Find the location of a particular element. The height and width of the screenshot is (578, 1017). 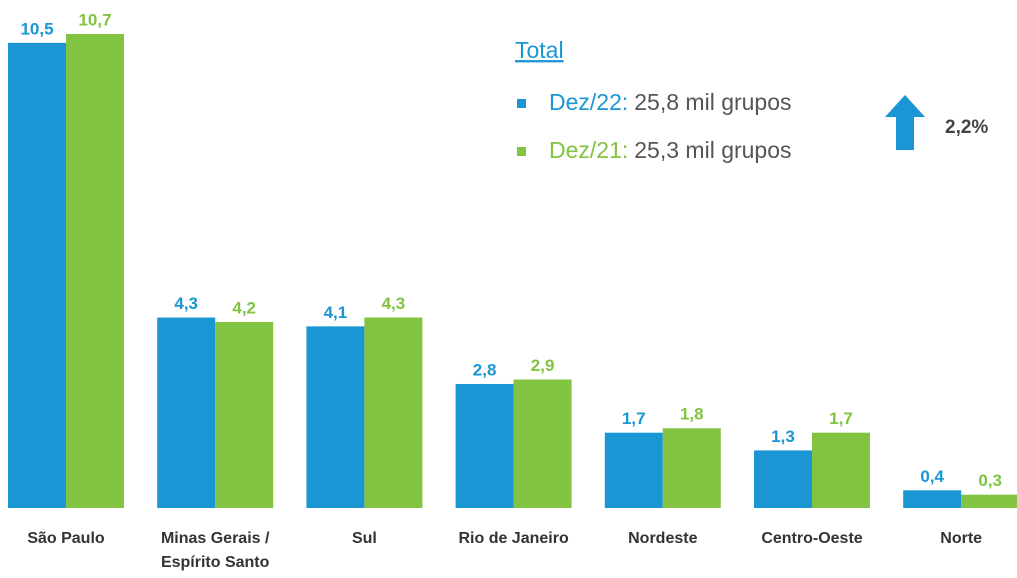

legend-name: Dez/21: is located at coordinates (588, 150).